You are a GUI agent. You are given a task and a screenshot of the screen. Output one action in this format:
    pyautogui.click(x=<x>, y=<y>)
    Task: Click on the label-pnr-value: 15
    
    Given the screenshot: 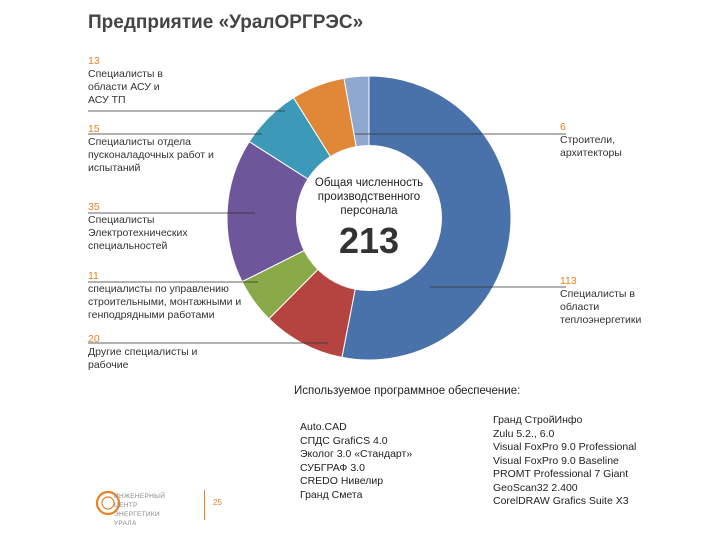 What is the action you would take?
    pyautogui.click(x=94, y=129)
    